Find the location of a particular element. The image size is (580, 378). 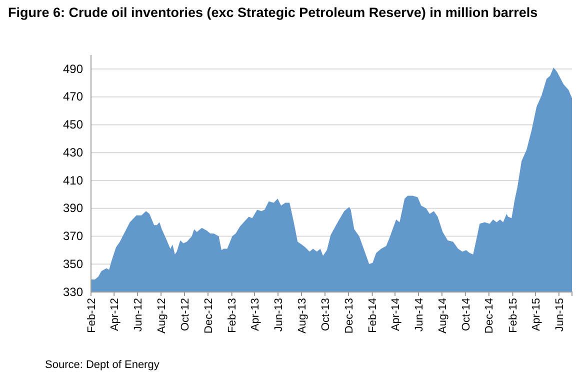

x-tick-label: Oct-14 is located at coordinates (466, 315).